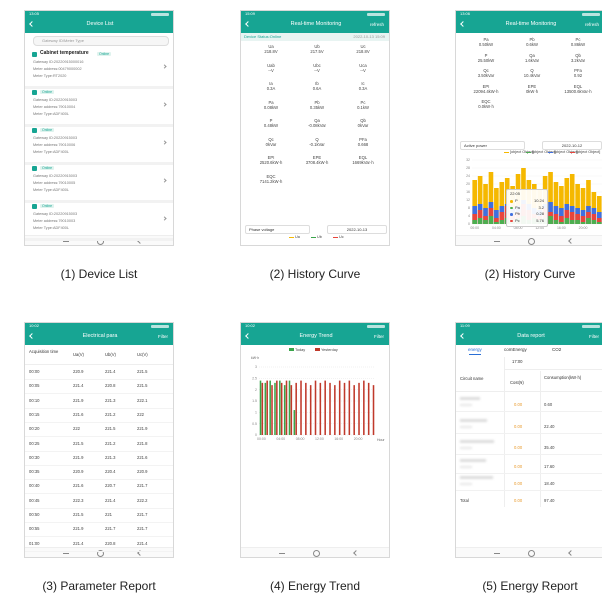 Image resolution: width=602 pixels, height=608 pixels. What do you see at coordinates (549, 426) in the screenshot?
I see `consumption-cell: 22.40` at bounding box center [549, 426].